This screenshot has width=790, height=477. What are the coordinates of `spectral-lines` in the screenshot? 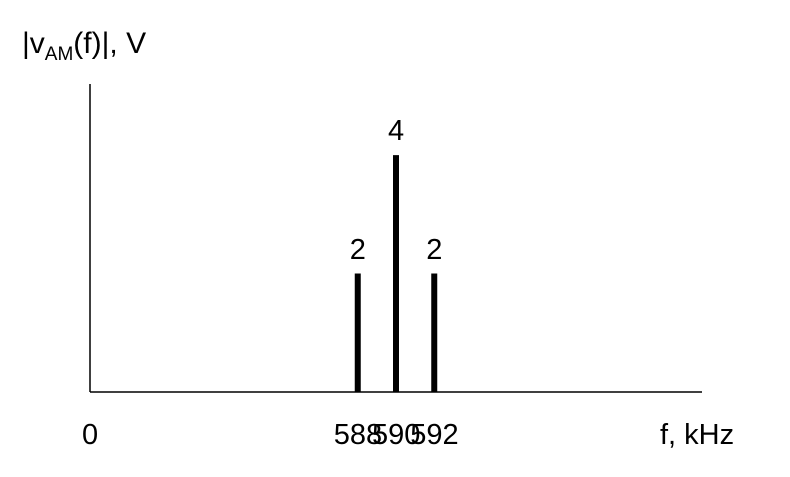 It's located at (396, 273).